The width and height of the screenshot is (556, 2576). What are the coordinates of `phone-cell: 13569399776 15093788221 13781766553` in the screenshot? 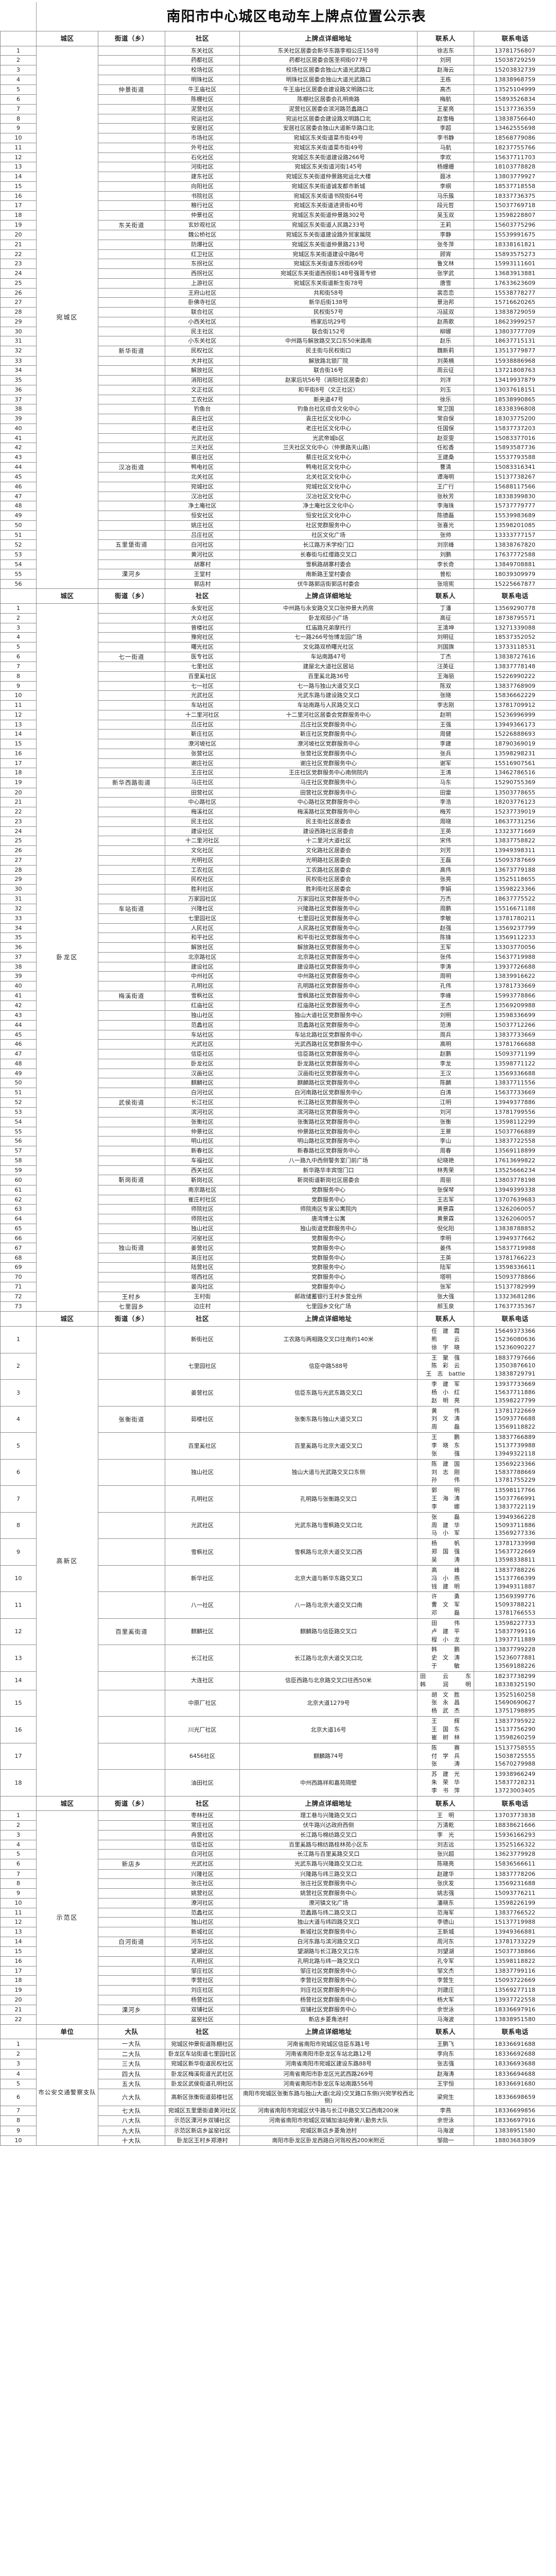 It's located at (515, 1605).